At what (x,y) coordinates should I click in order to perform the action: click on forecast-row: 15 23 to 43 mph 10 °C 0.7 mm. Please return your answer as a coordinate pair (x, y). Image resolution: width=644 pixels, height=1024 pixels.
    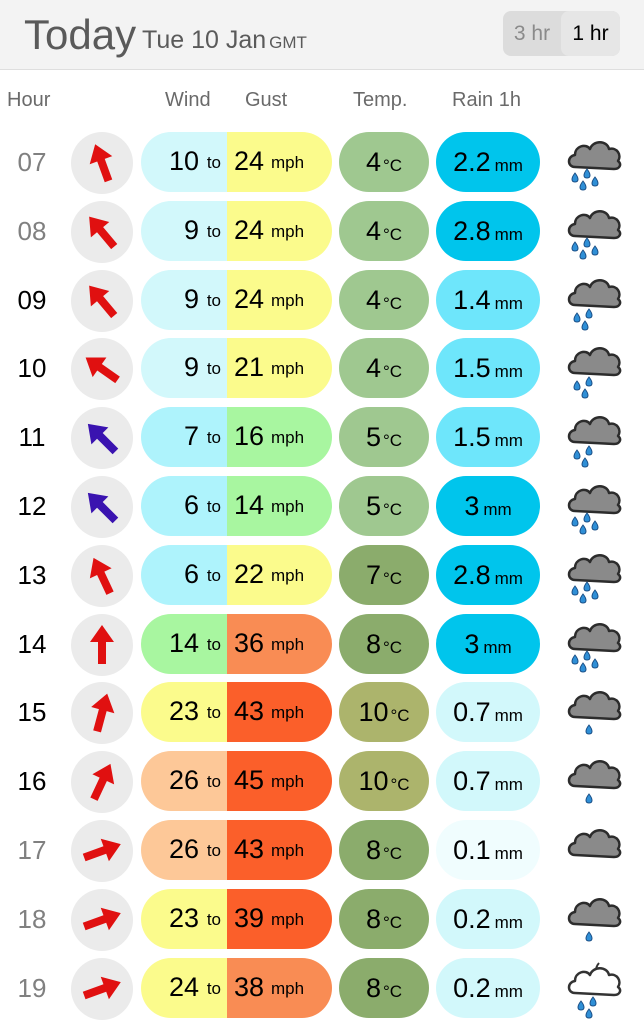
    Looking at the image, I should click on (322, 713).